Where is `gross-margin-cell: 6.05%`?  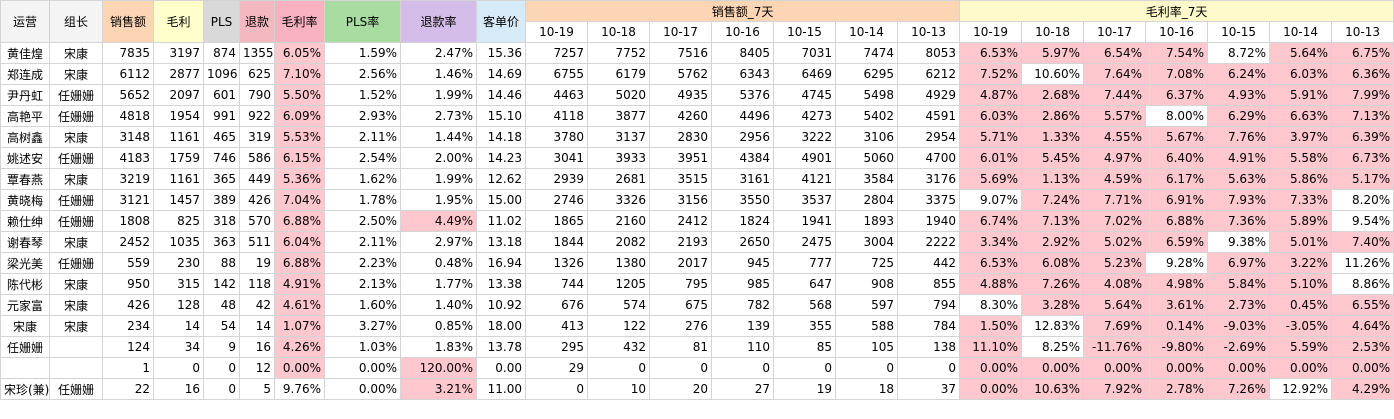 gross-margin-cell: 6.05% is located at coordinates (299, 53).